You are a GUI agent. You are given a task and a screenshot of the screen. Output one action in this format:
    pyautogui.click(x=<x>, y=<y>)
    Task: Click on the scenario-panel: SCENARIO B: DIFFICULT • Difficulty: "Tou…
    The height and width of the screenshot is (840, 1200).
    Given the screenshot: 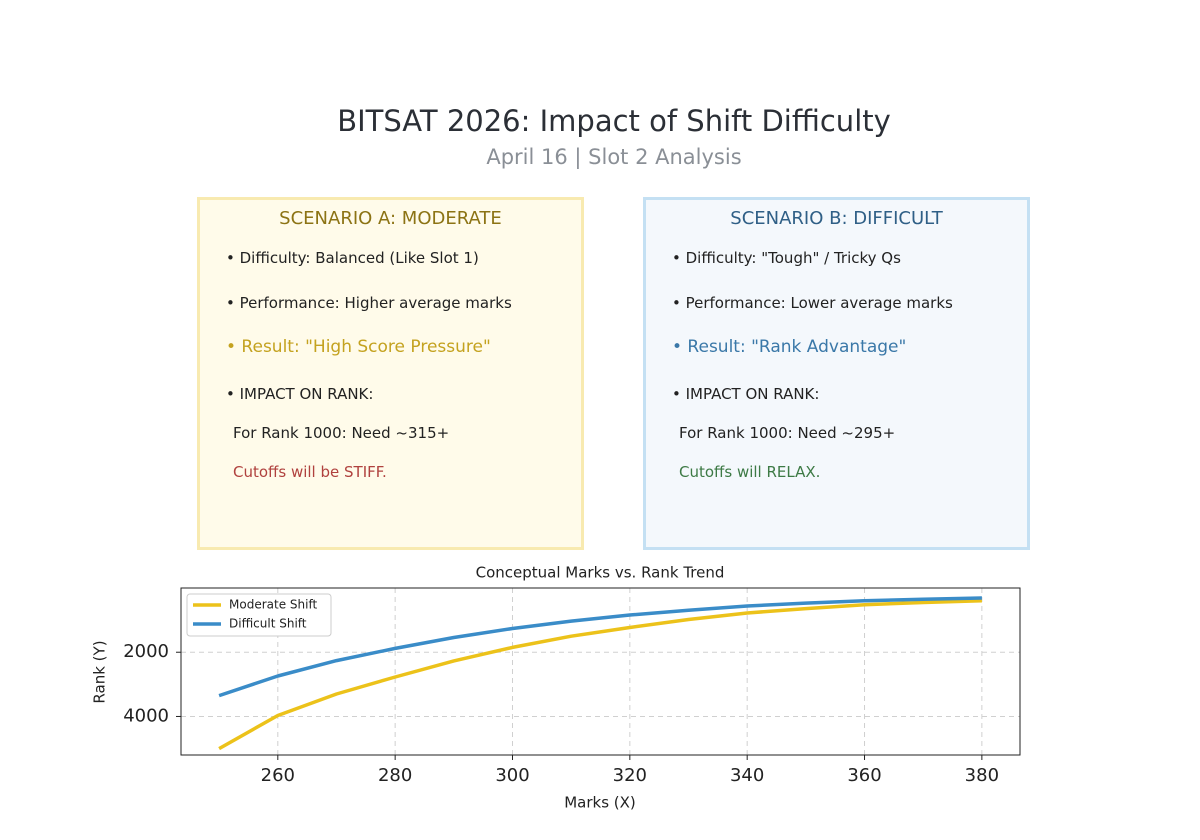 What is the action you would take?
    pyautogui.click(x=836, y=373)
    